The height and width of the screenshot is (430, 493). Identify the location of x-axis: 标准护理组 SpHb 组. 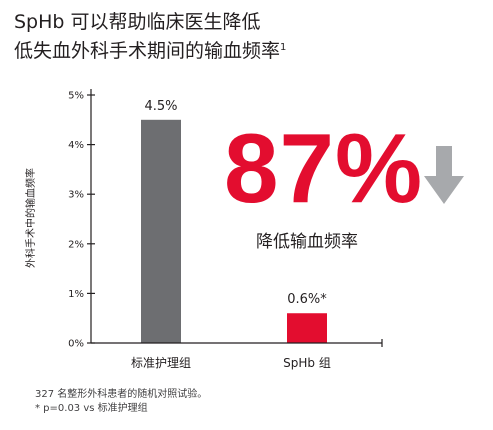
(237, 354).